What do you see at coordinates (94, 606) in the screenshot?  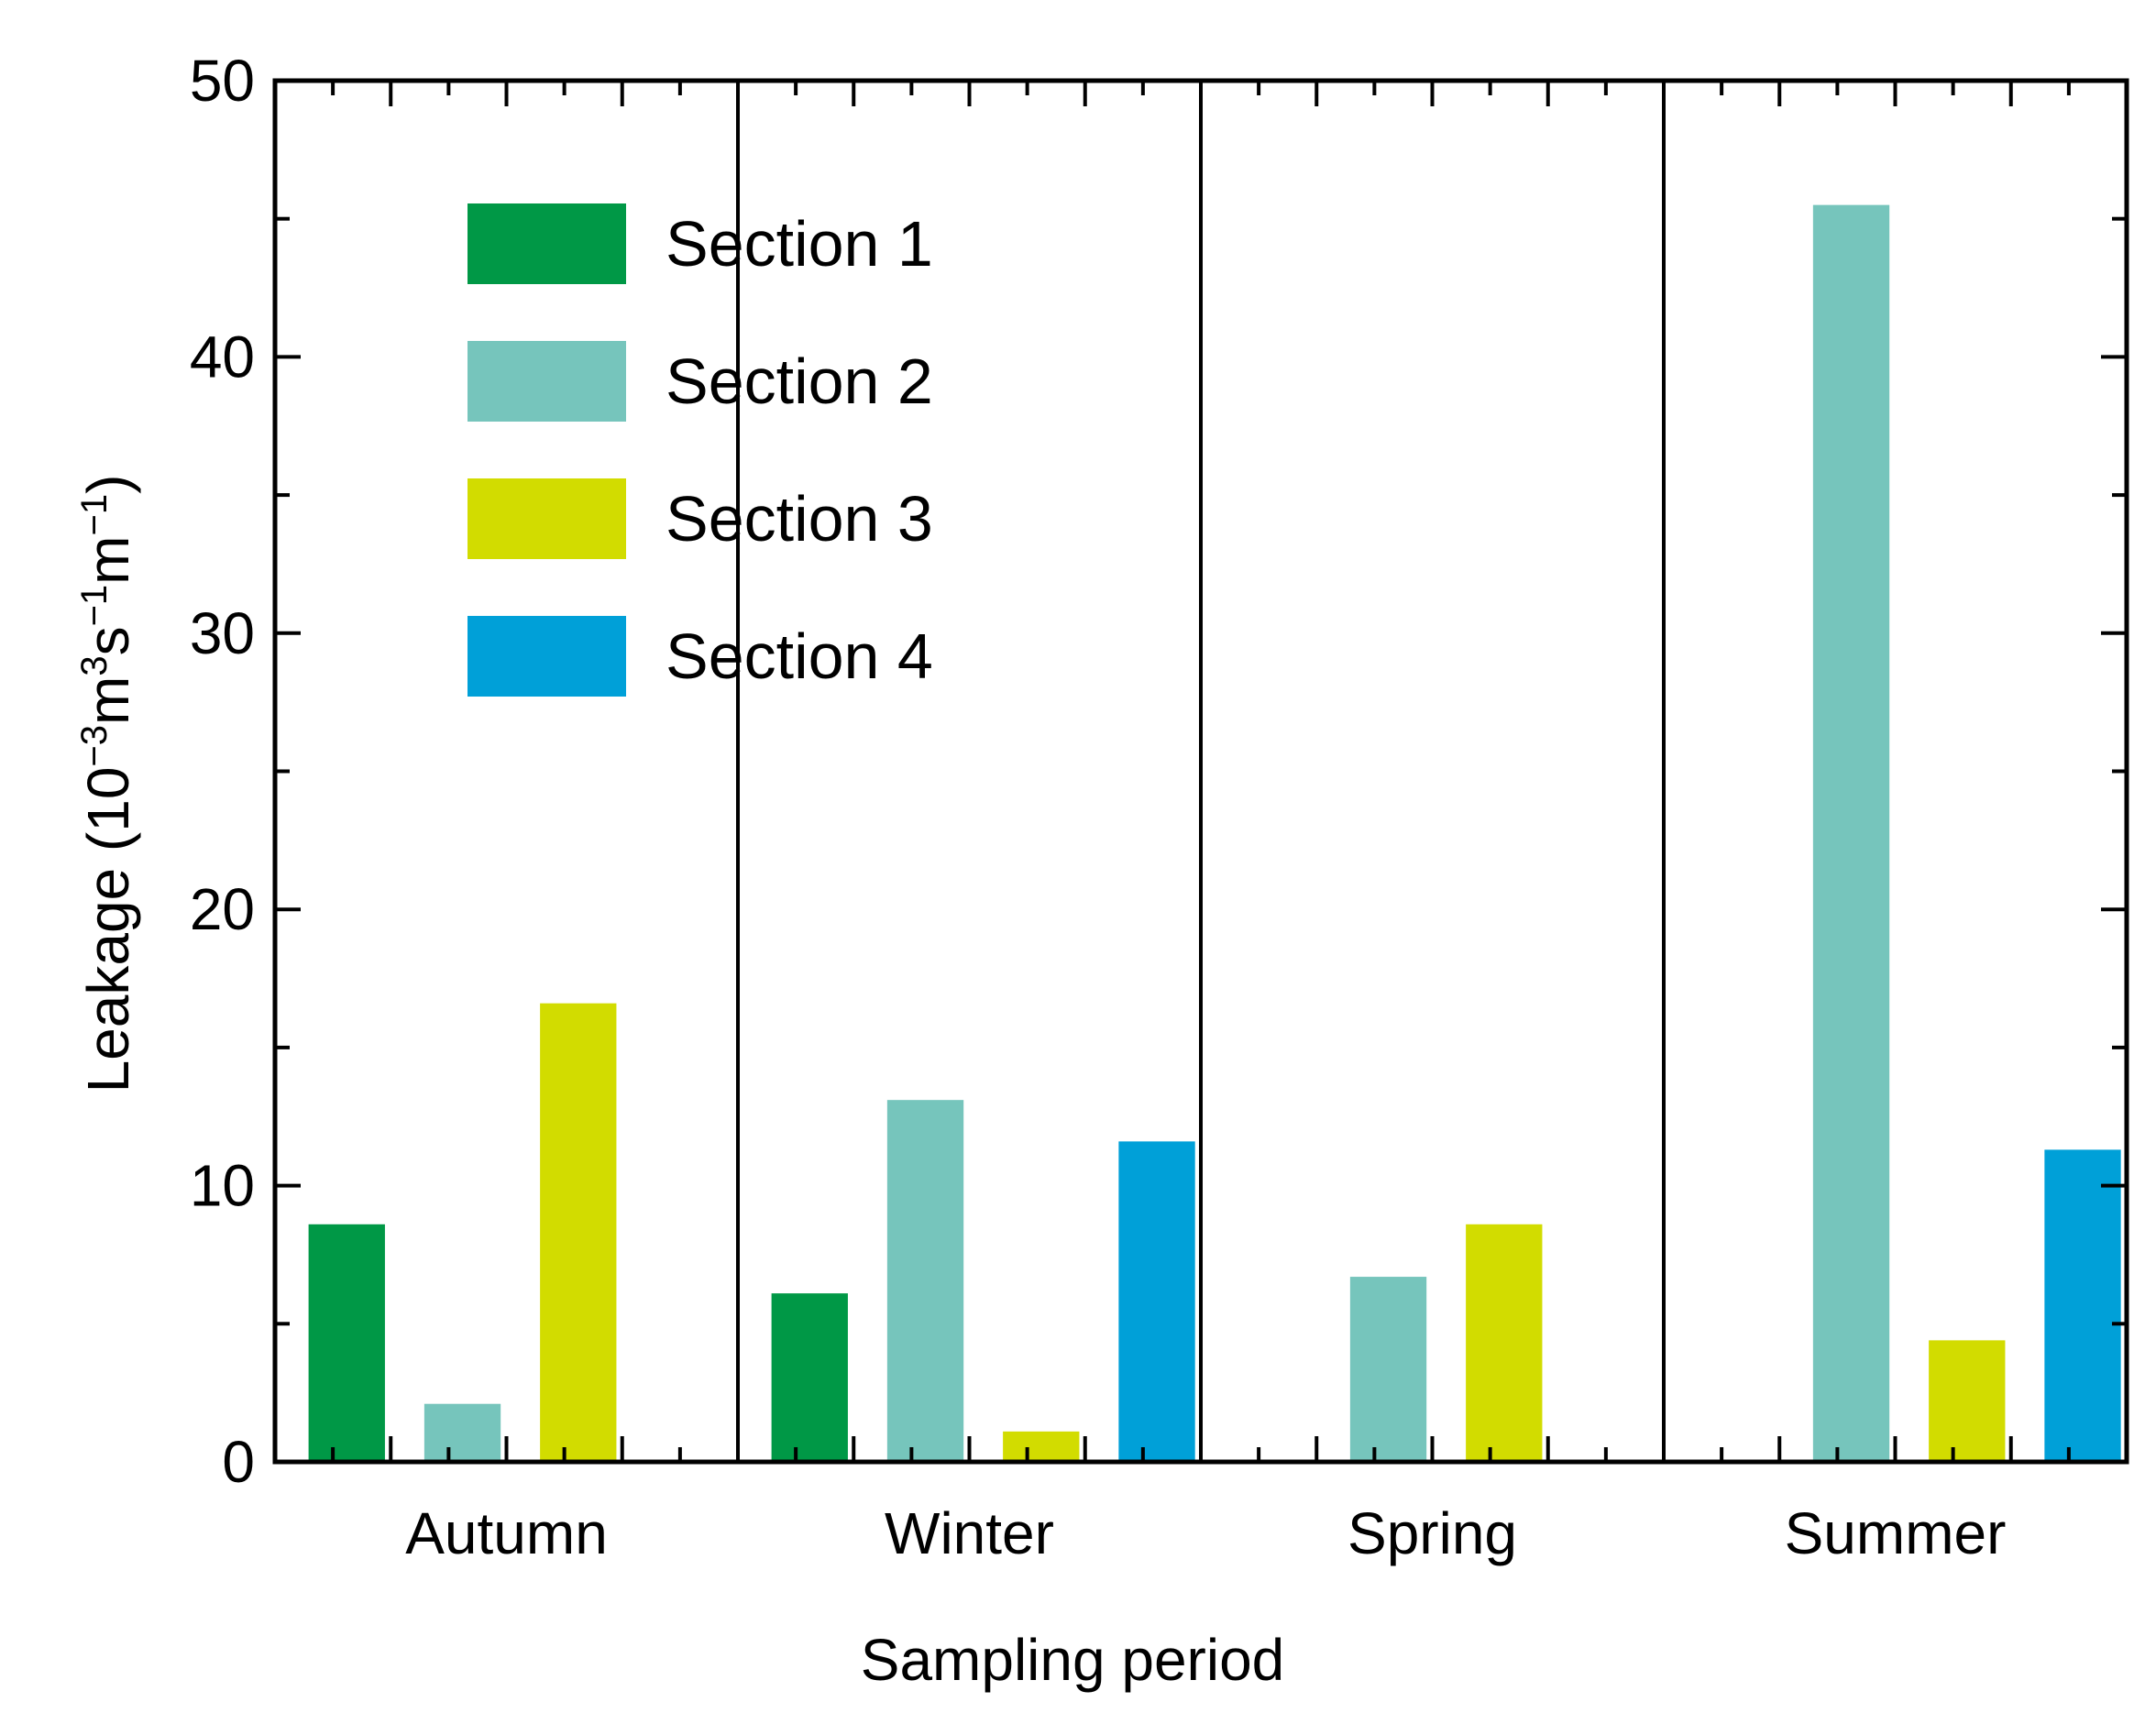 I see `y-axis-unit-exp3: −1` at bounding box center [94, 606].